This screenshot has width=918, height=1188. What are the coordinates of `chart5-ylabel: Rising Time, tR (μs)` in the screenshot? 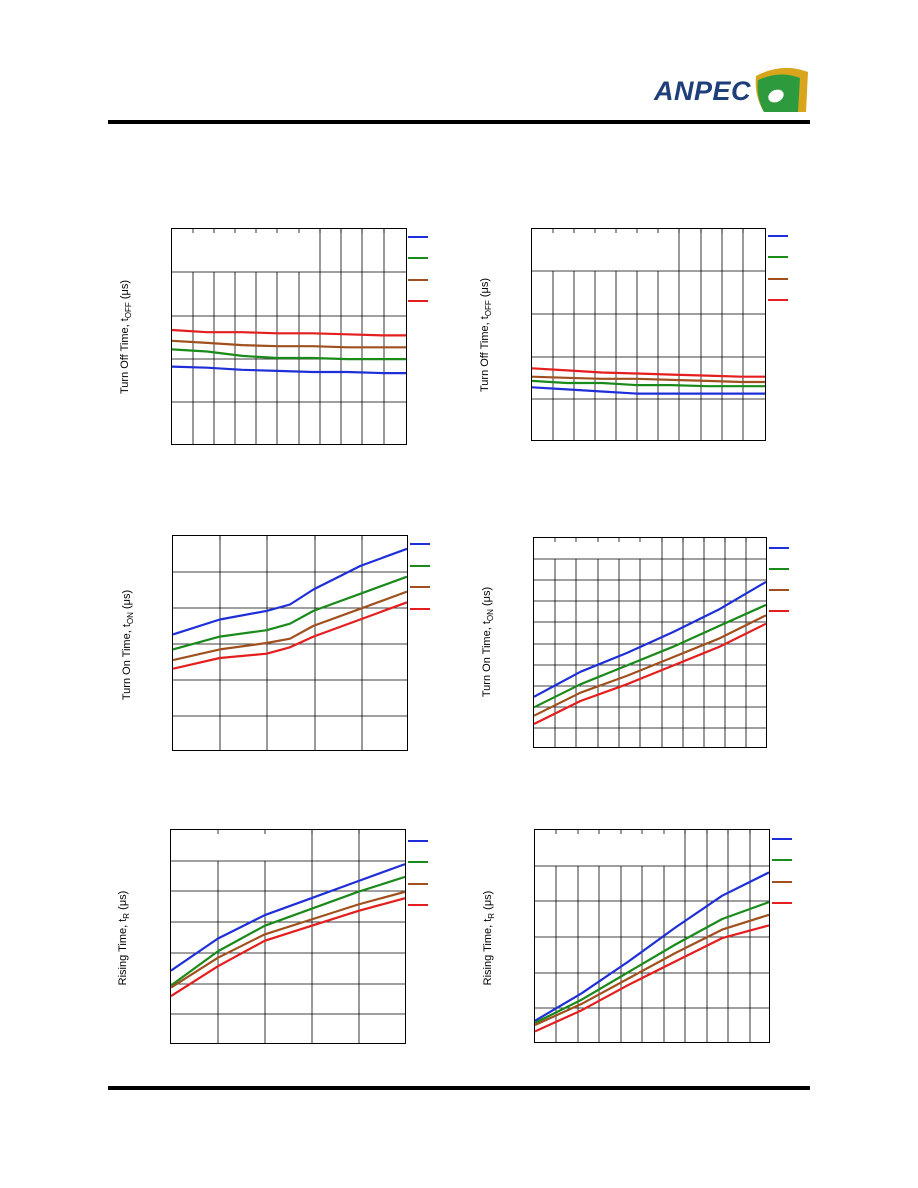 It's located at (124, 938).